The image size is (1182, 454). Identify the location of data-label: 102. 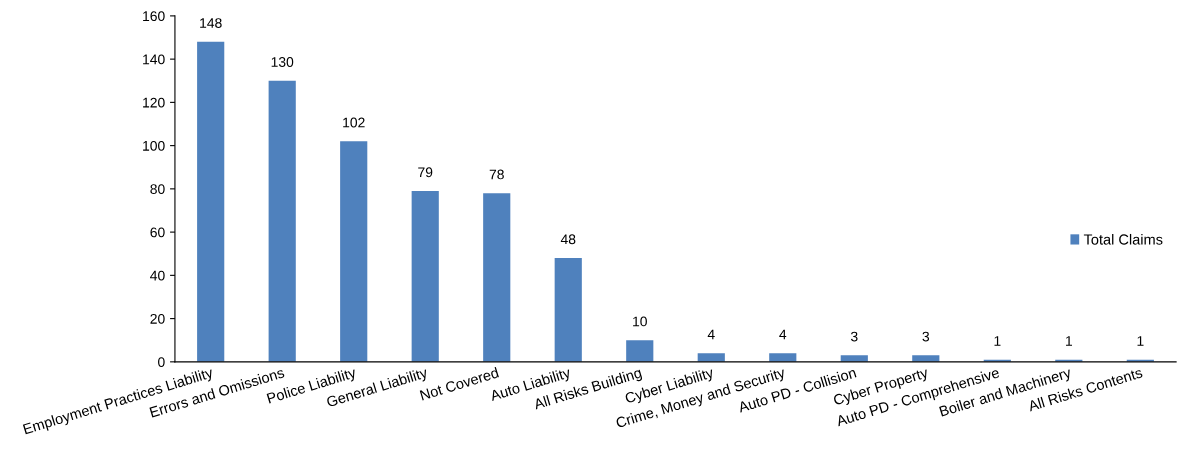
(354, 122).